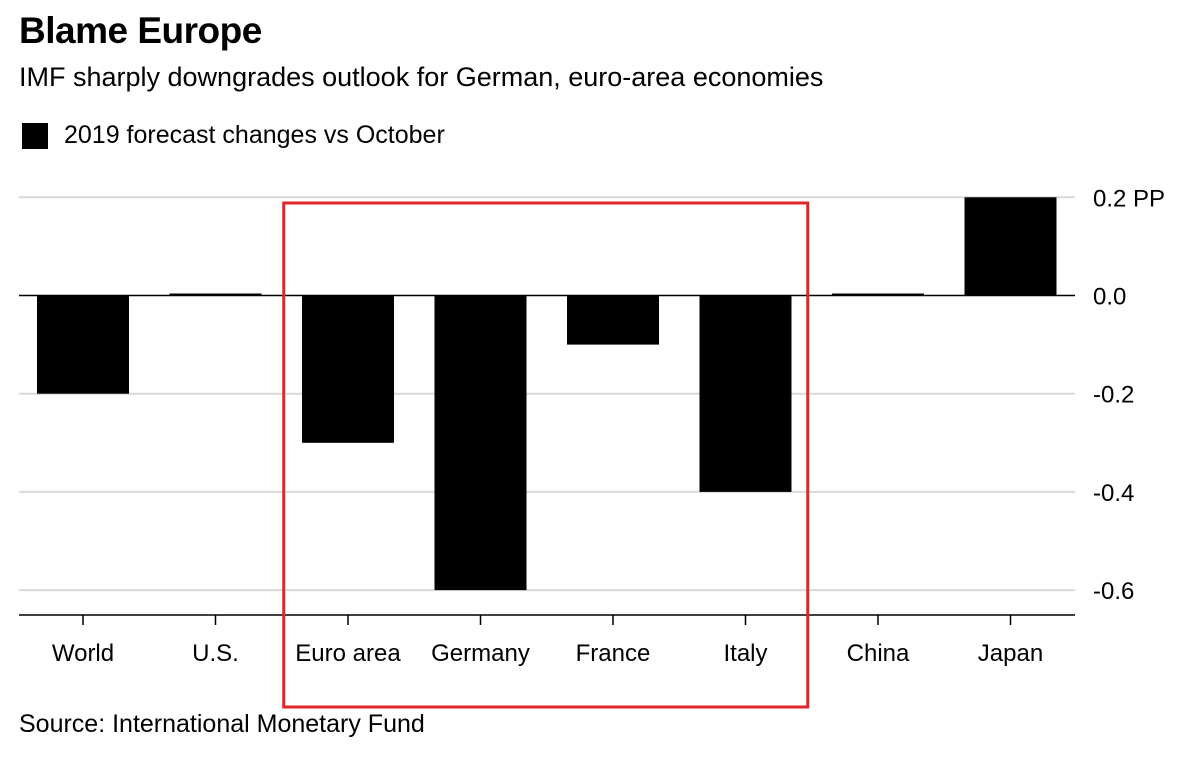 The image size is (1199, 776). I want to click on x-tick-label: Italy, so click(745, 653).